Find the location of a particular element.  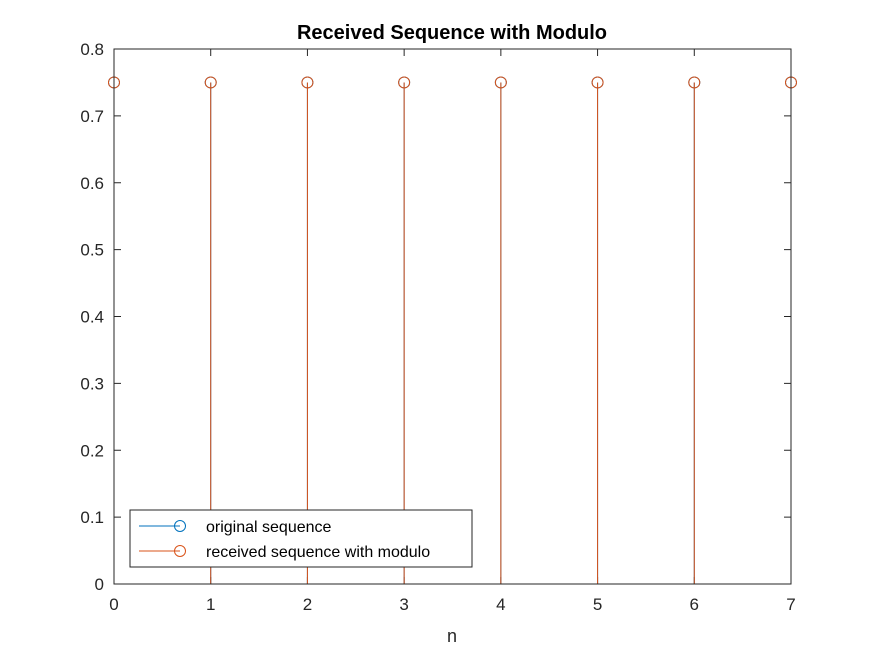

x-tick-label: 3 is located at coordinates (403, 604).